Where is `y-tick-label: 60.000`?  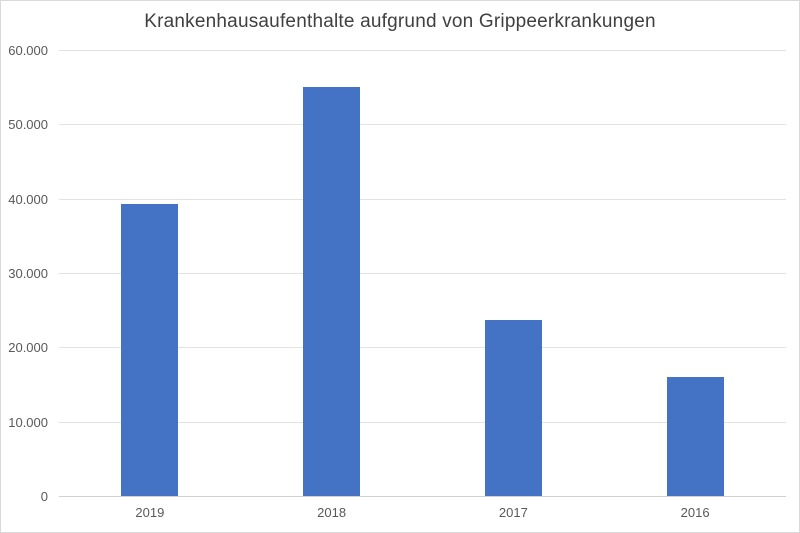
y-tick-label: 60.000 is located at coordinates (28, 50).